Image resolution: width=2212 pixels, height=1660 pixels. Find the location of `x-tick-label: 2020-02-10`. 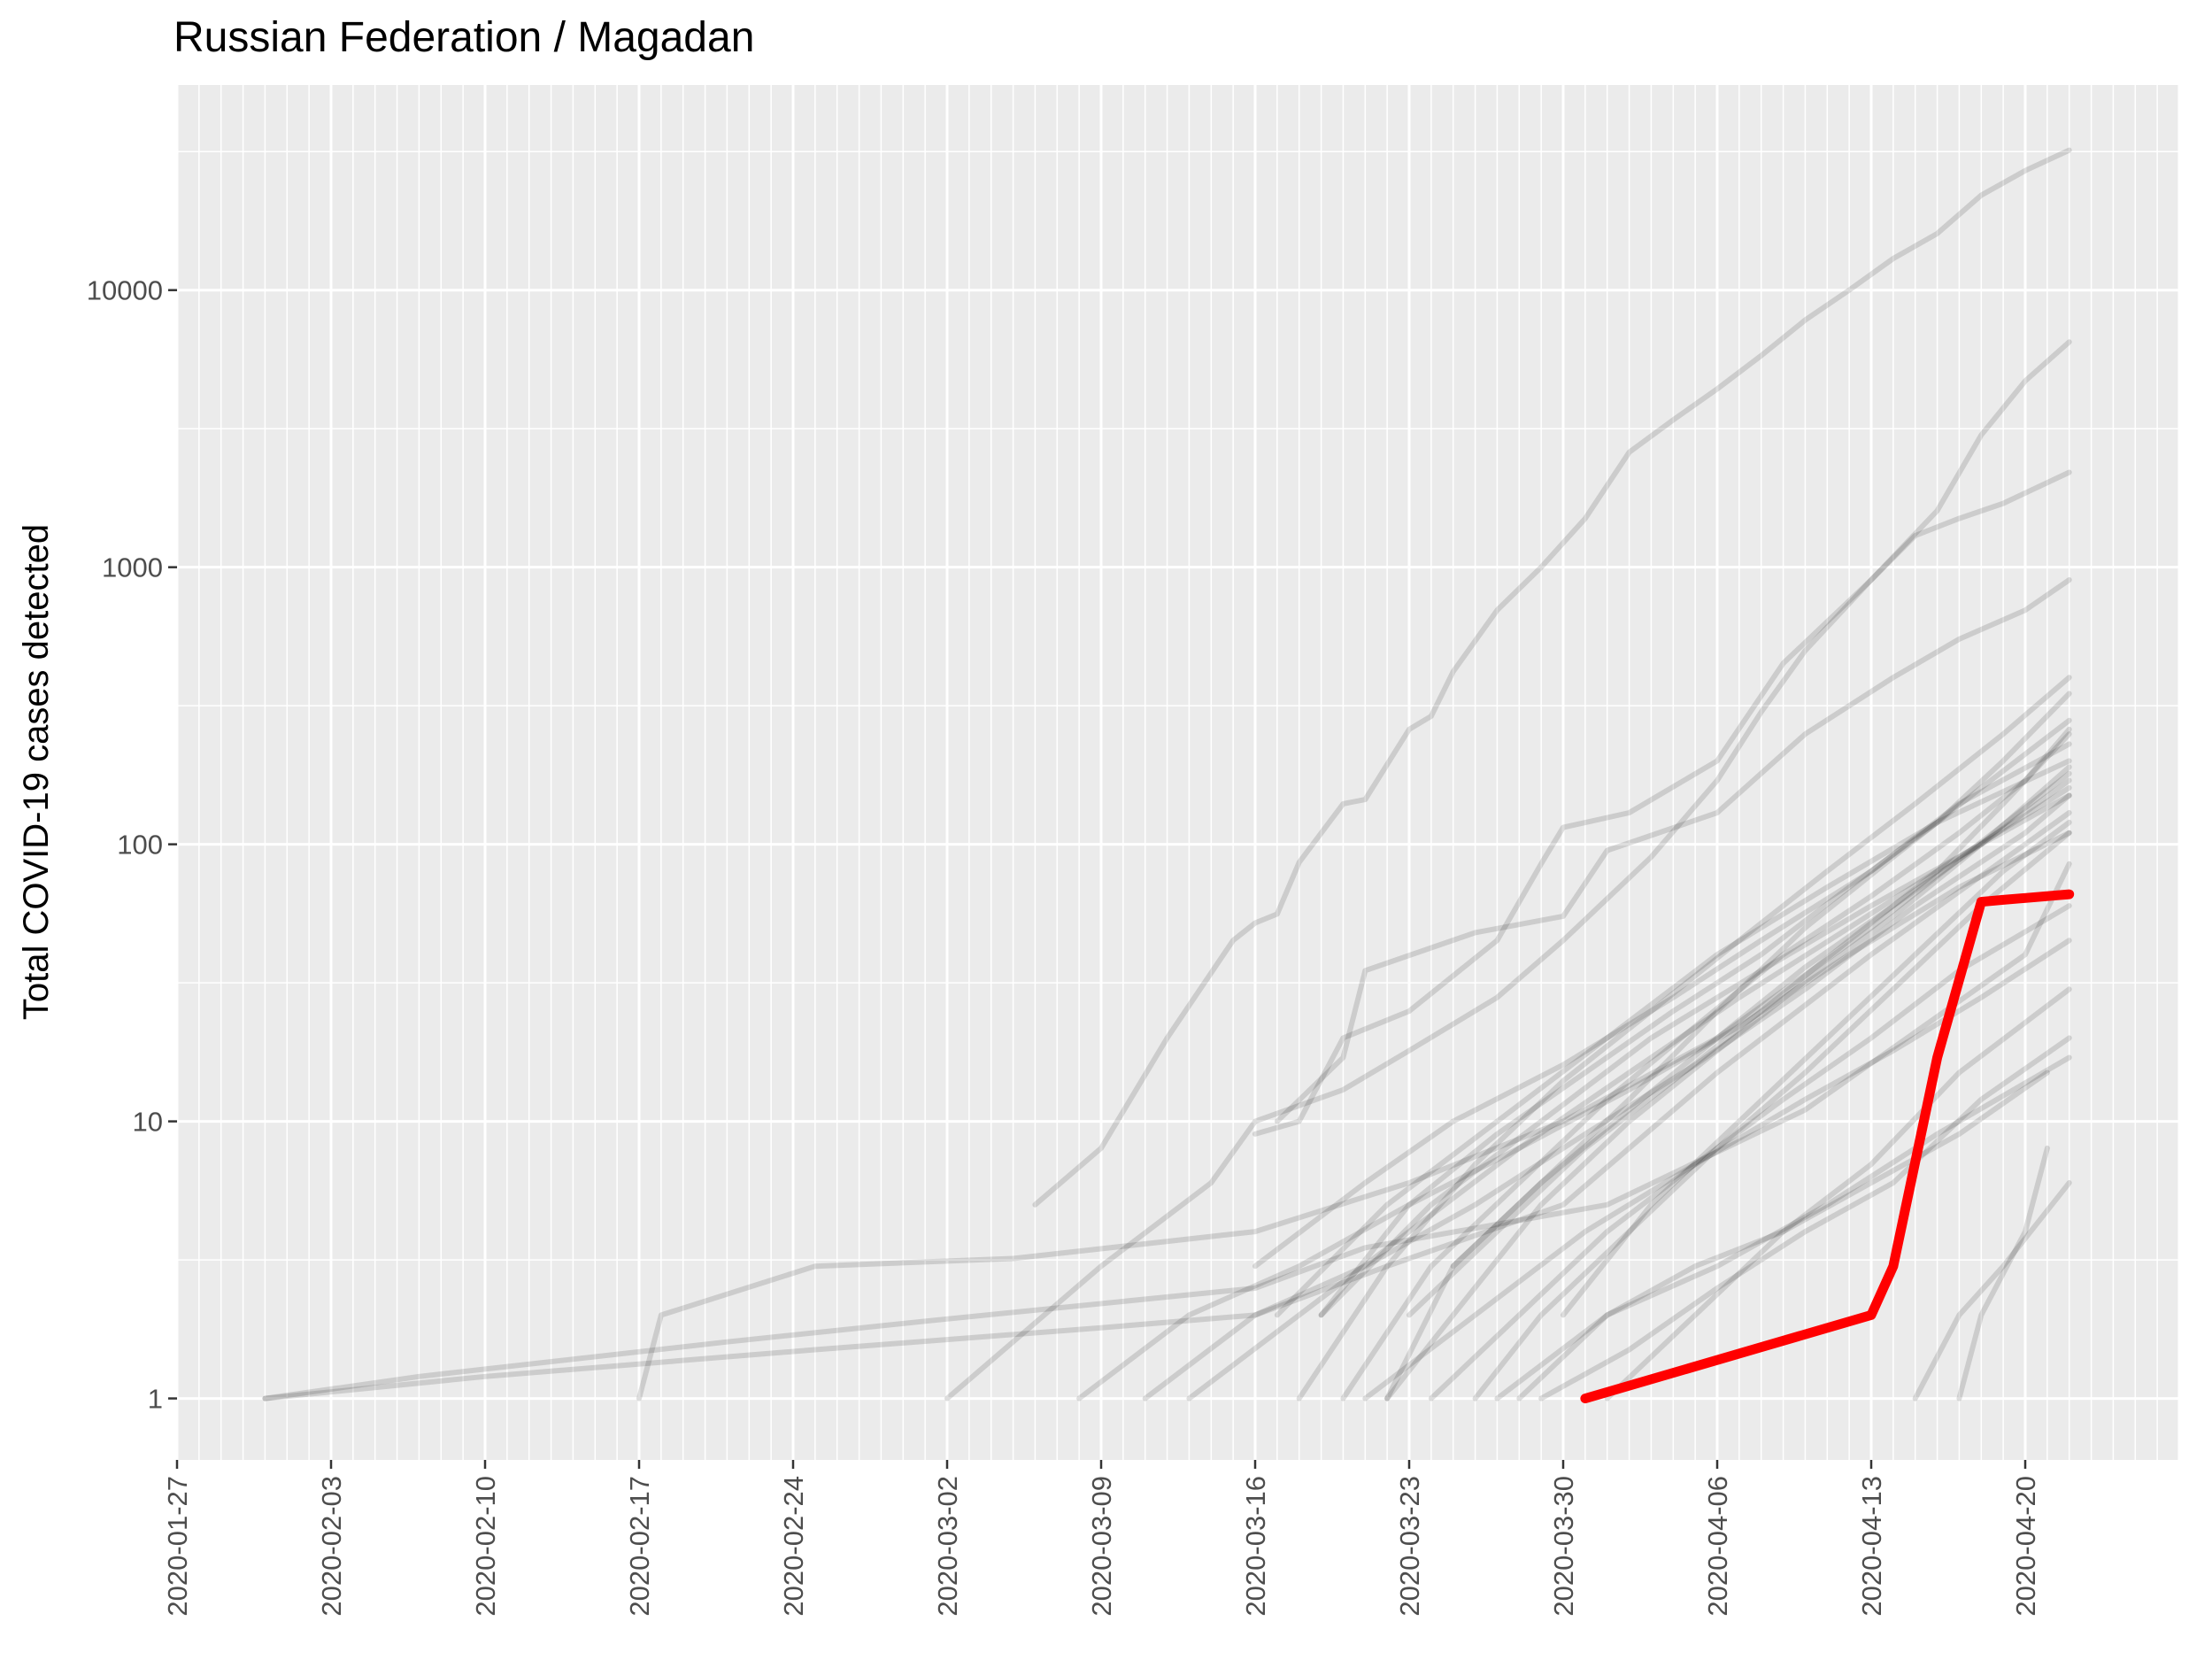

x-tick-label: 2020-02-10 is located at coordinates (485, 1546).